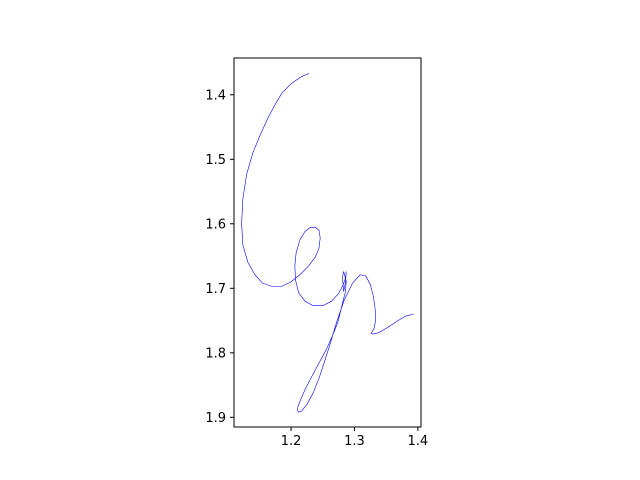 This screenshot has width=640, height=480. What do you see at coordinates (215, 95) in the screenshot?
I see `y-tick-label: 1.4` at bounding box center [215, 95].